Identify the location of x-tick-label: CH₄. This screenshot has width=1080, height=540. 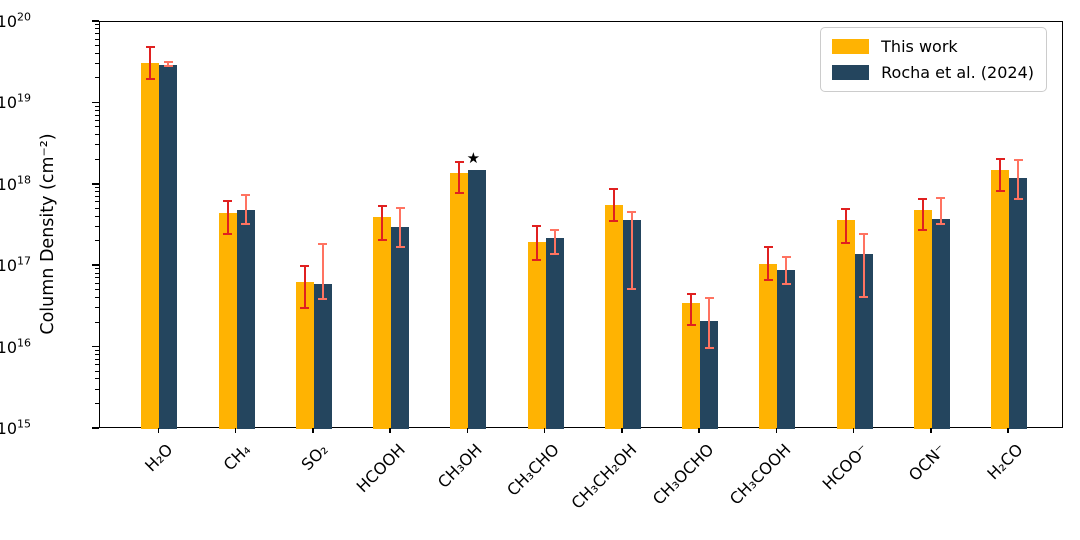
(236, 457).